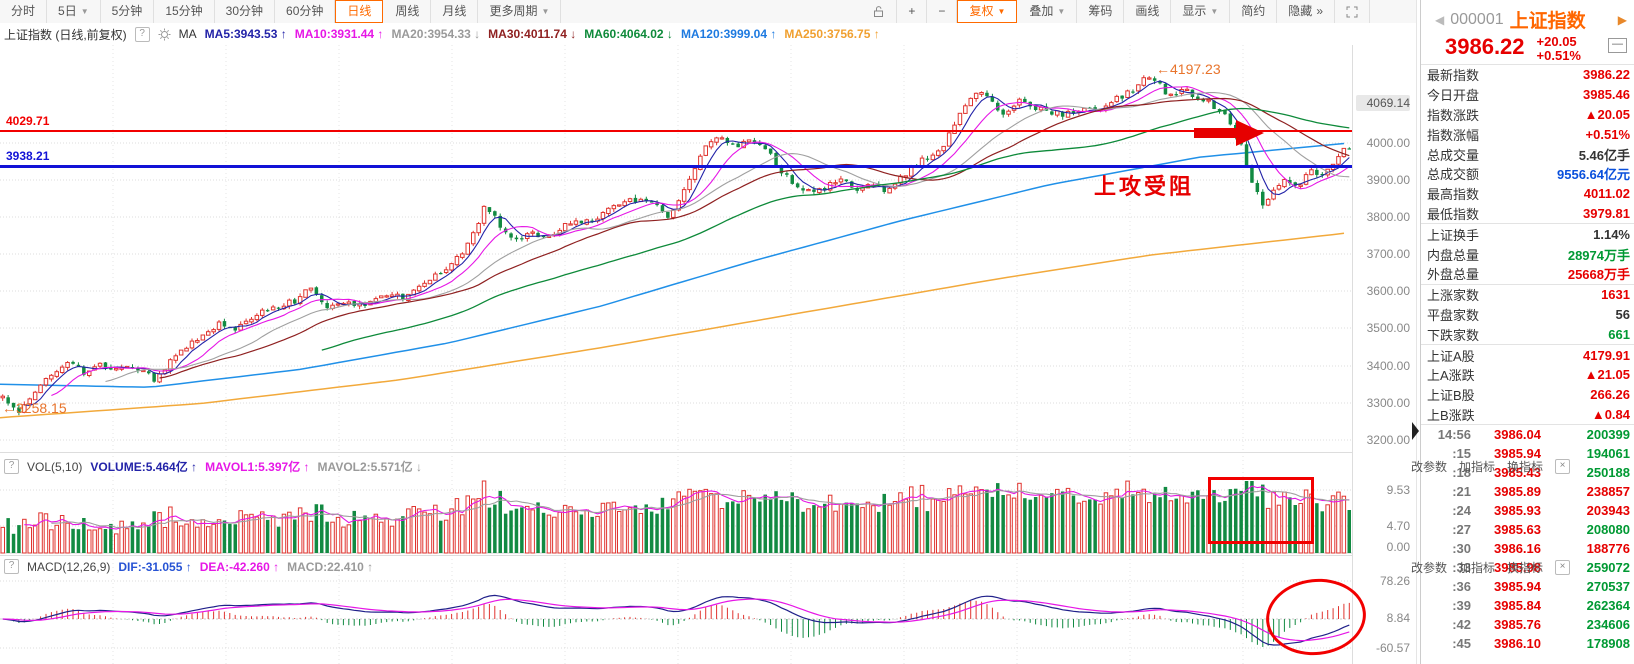 This screenshot has height=664, width=1634. Describe the element at coordinates (1453, 195) in the screenshot. I see `quote-row-label: 最高指数` at that location.